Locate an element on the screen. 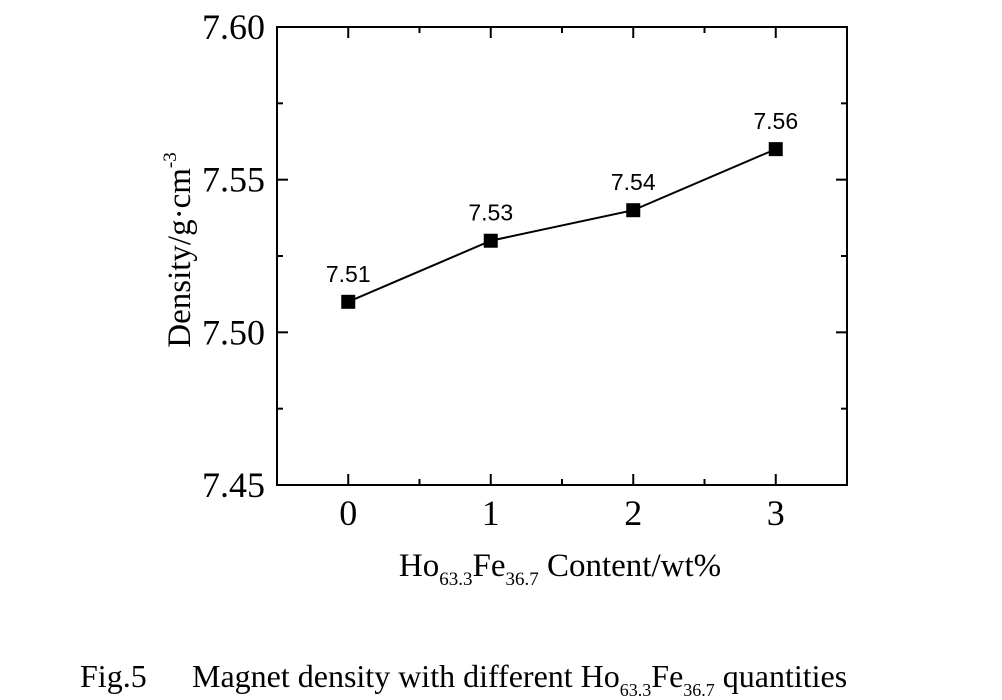 The width and height of the screenshot is (1002, 700). y-tick-labels: 7.45 7.50 7.55 7.60 is located at coordinates (233, 256).